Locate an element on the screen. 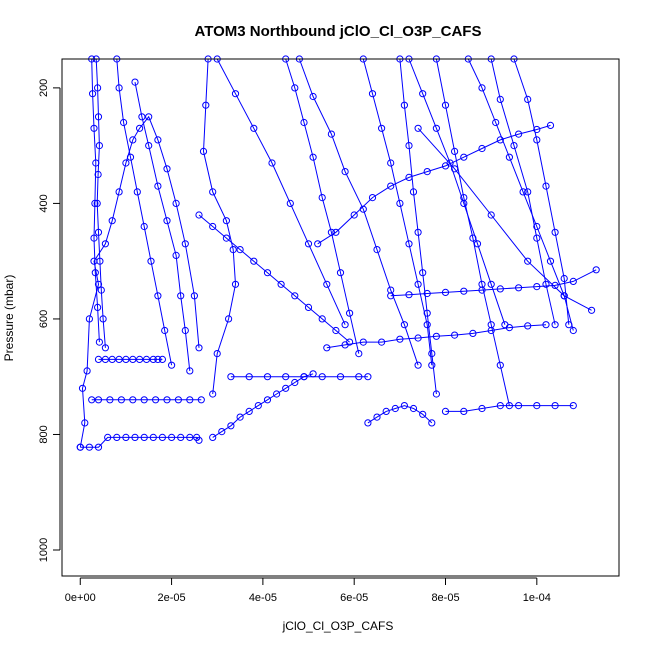 Image resolution: width=650 pixels, height=650 pixels. x-axis: 0e+00 2e-05 4e-05 6e-05 8e-05 1e-04 is located at coordinates (308, 590).